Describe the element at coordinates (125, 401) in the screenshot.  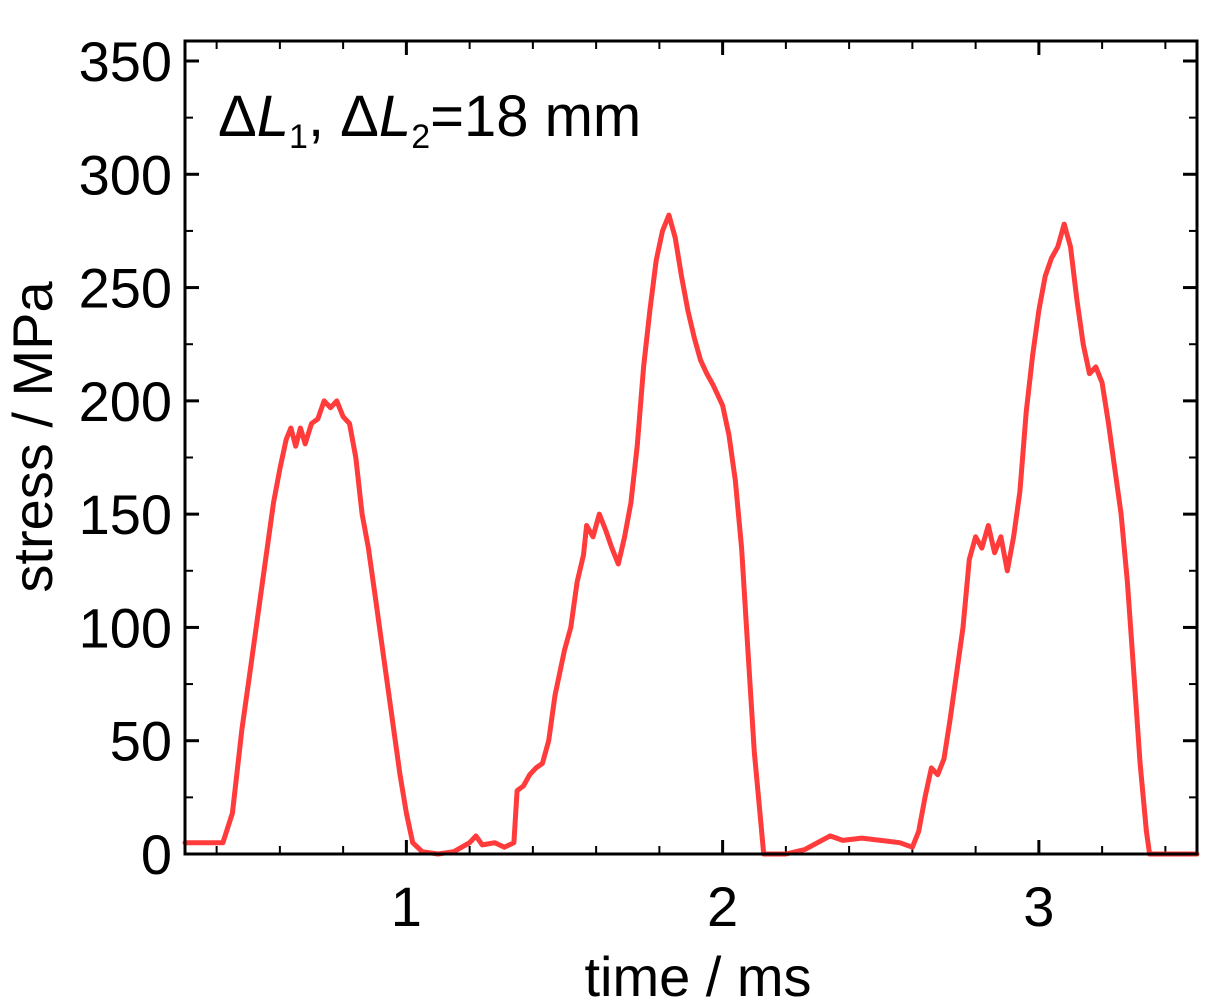
I see `y-tick-label: 200` at that location.